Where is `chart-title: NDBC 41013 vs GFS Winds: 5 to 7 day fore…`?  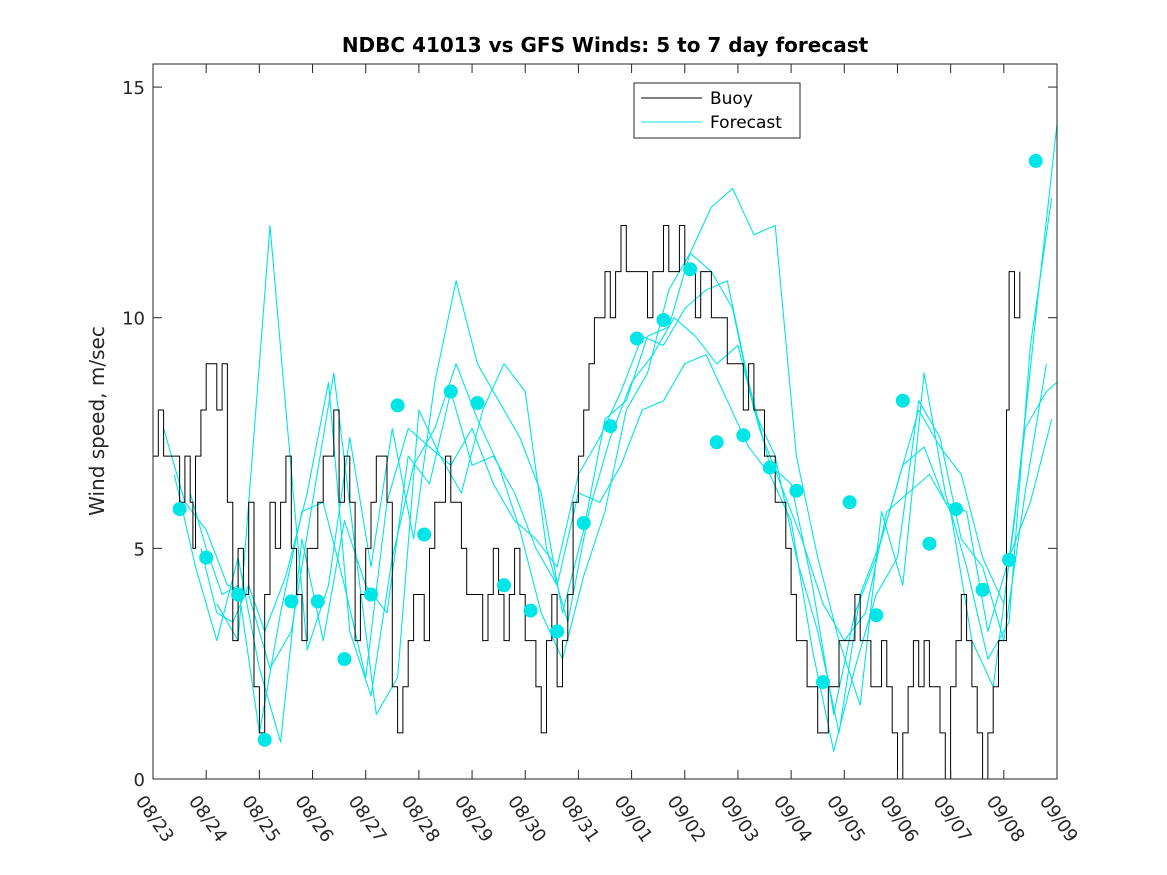 chart-title: NDBC 41013 vs GFS Winds: 5 to 7 day fore… is located at coordinates (605, 45).